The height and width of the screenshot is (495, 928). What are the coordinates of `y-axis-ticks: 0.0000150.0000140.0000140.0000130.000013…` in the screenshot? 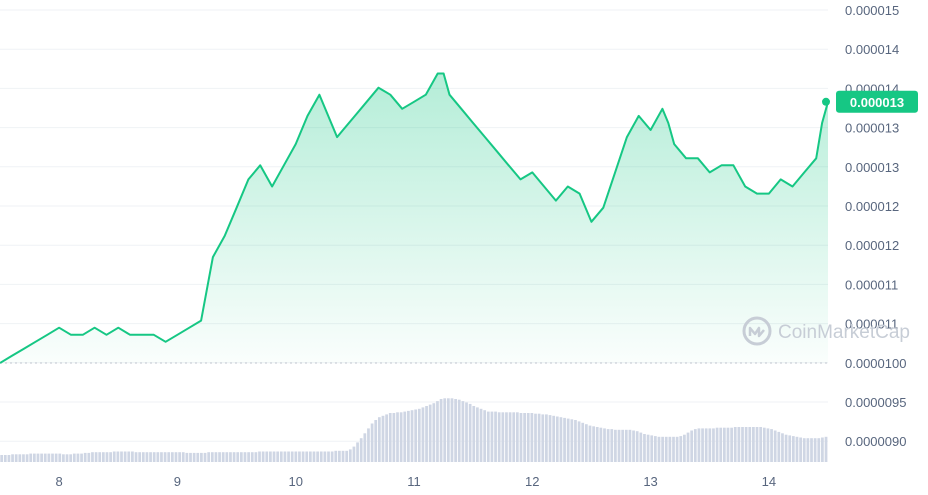 It's located at (875, 226).